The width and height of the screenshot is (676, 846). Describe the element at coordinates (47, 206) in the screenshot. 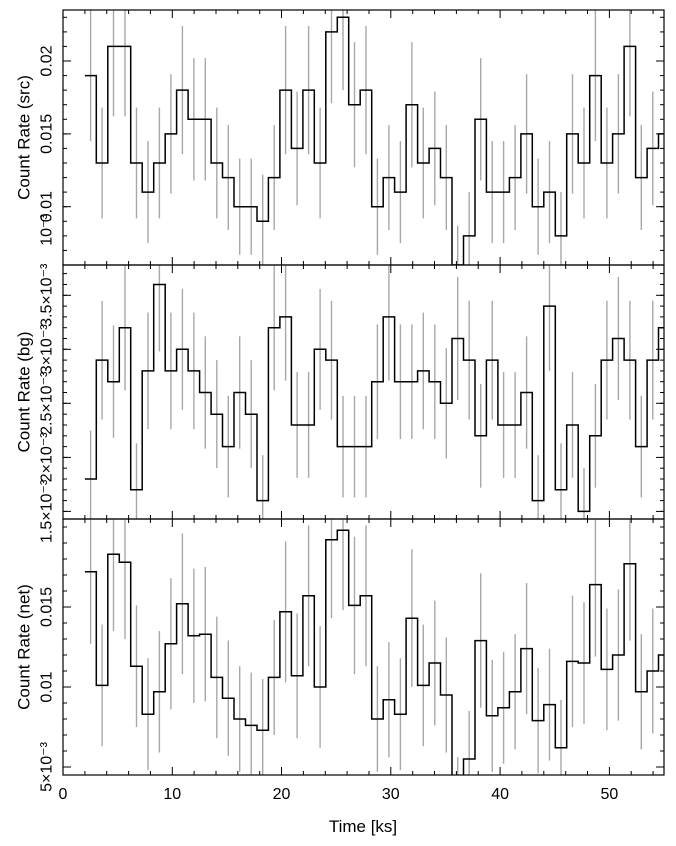

I see `src-y-tick-label: 0.01` at that location.